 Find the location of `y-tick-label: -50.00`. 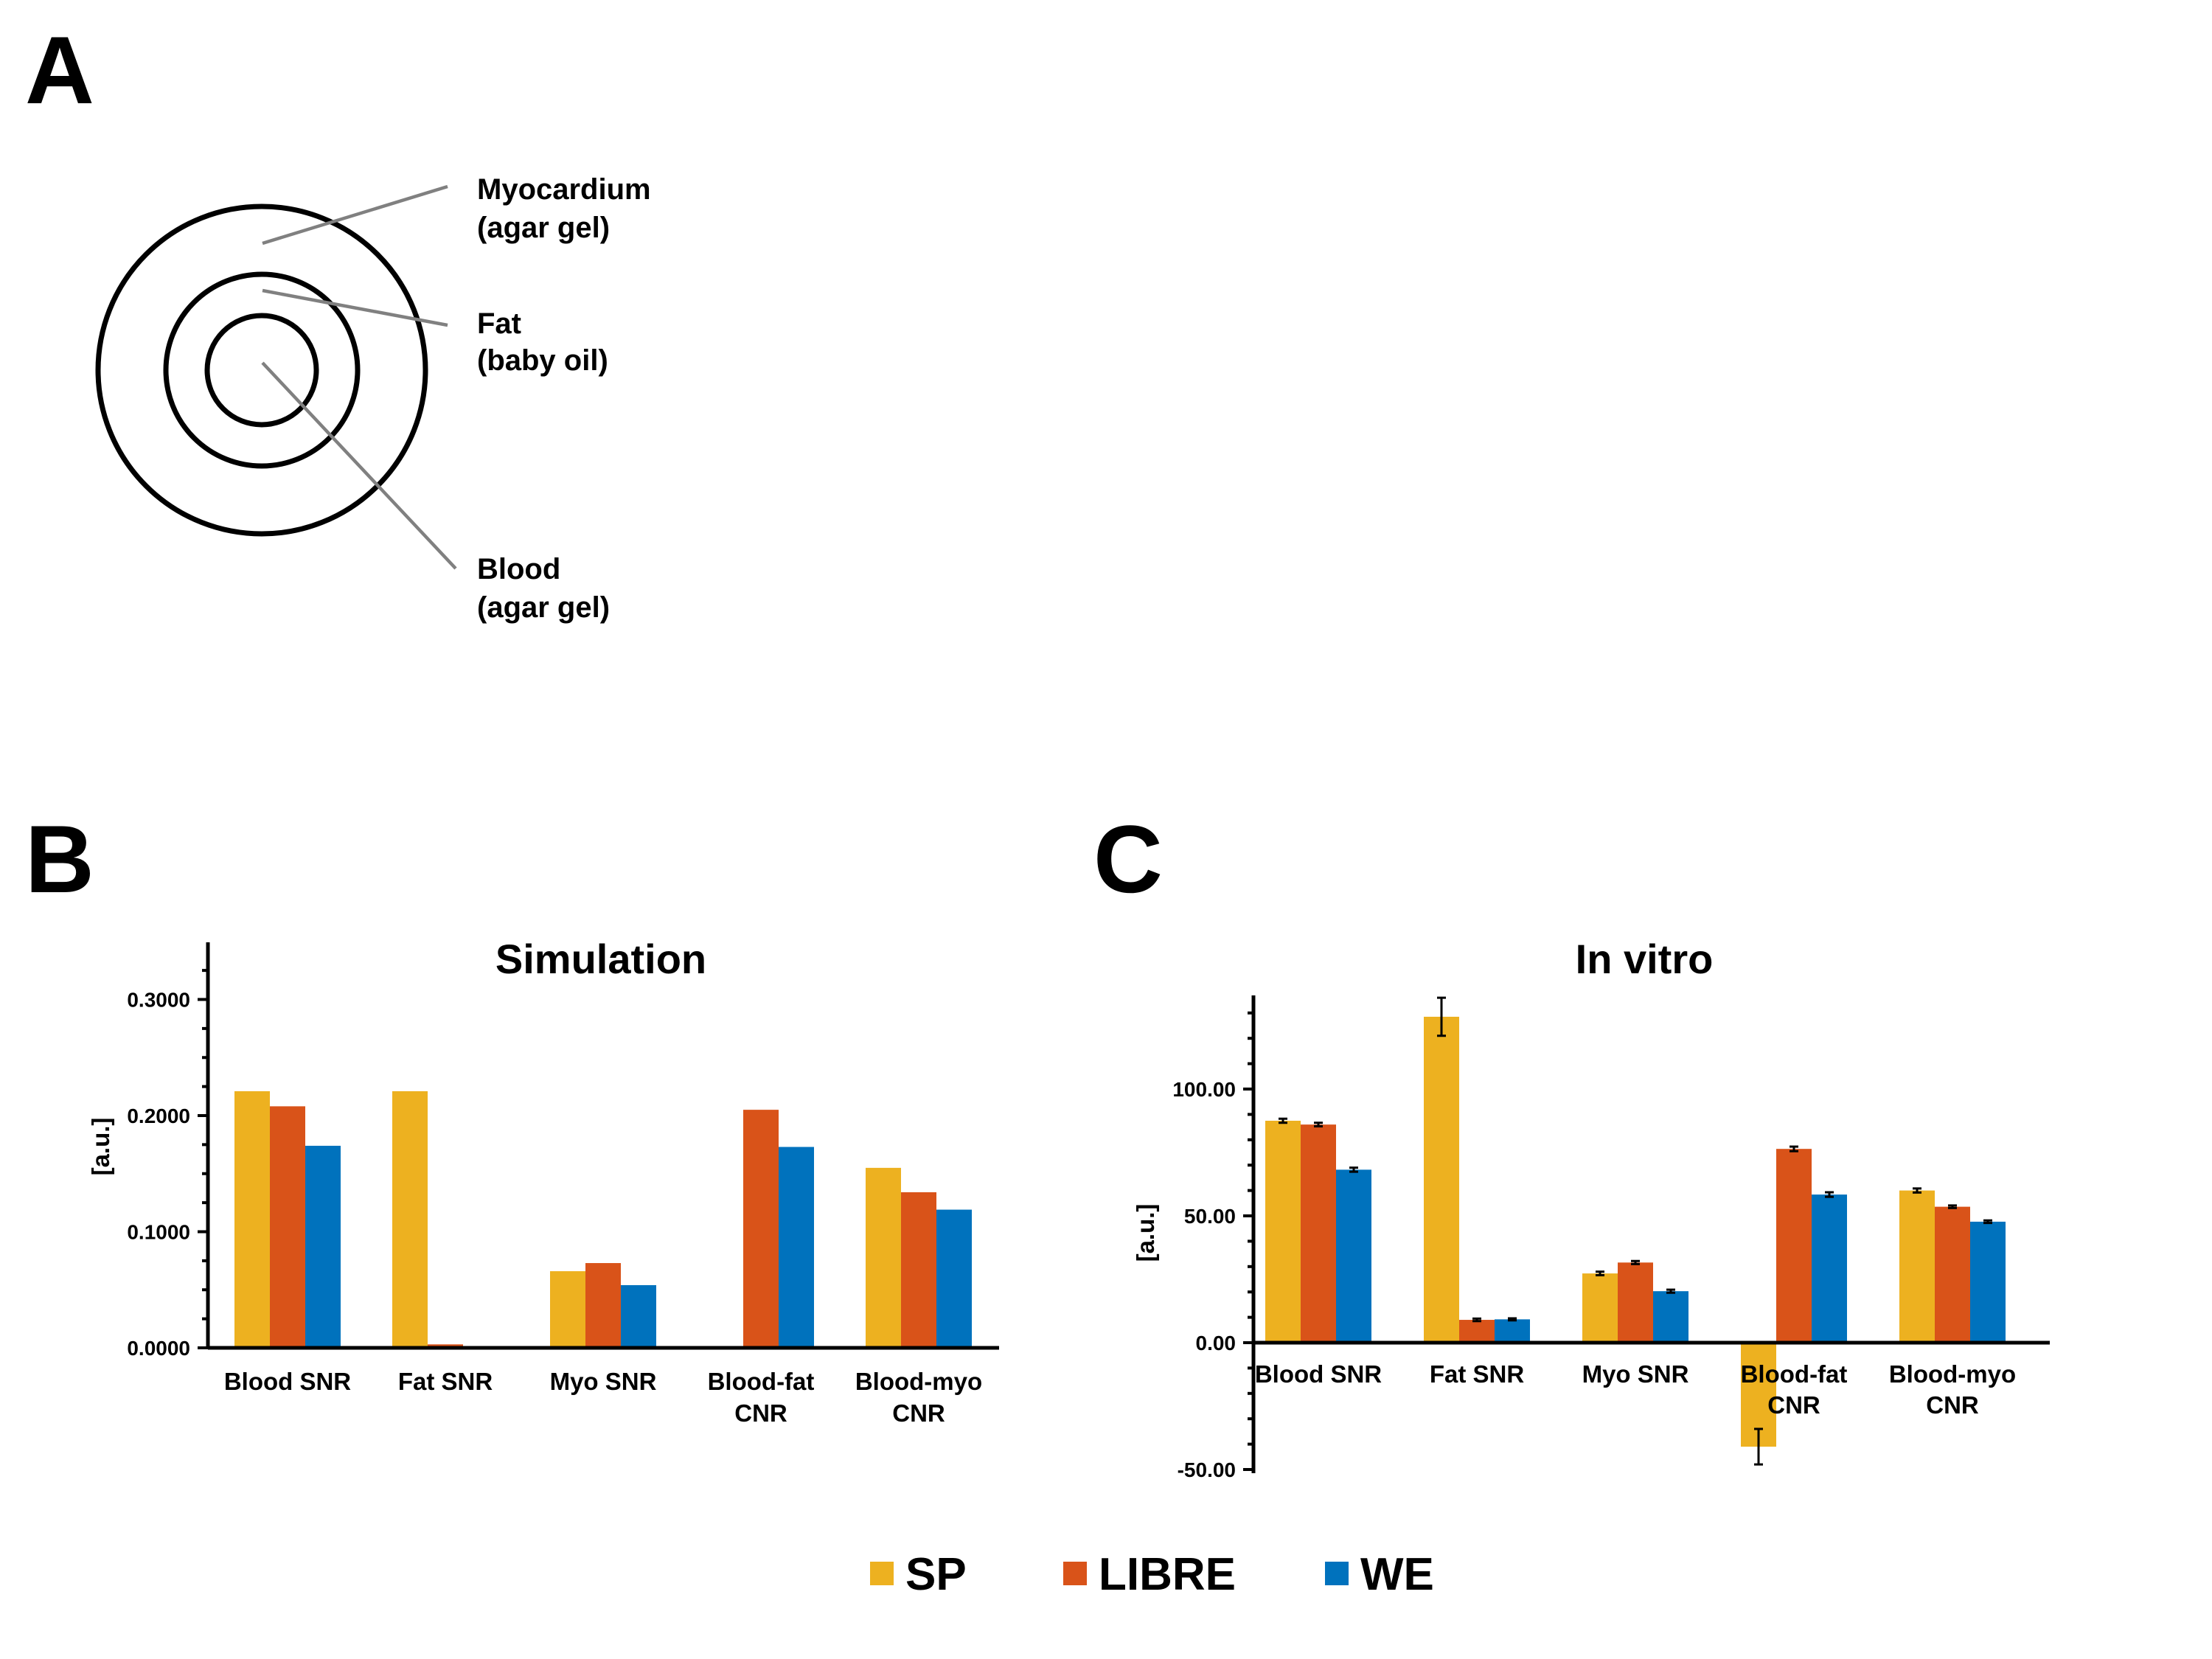

y-tick-label: -50.00 is located at coordinates (1207, 1469).